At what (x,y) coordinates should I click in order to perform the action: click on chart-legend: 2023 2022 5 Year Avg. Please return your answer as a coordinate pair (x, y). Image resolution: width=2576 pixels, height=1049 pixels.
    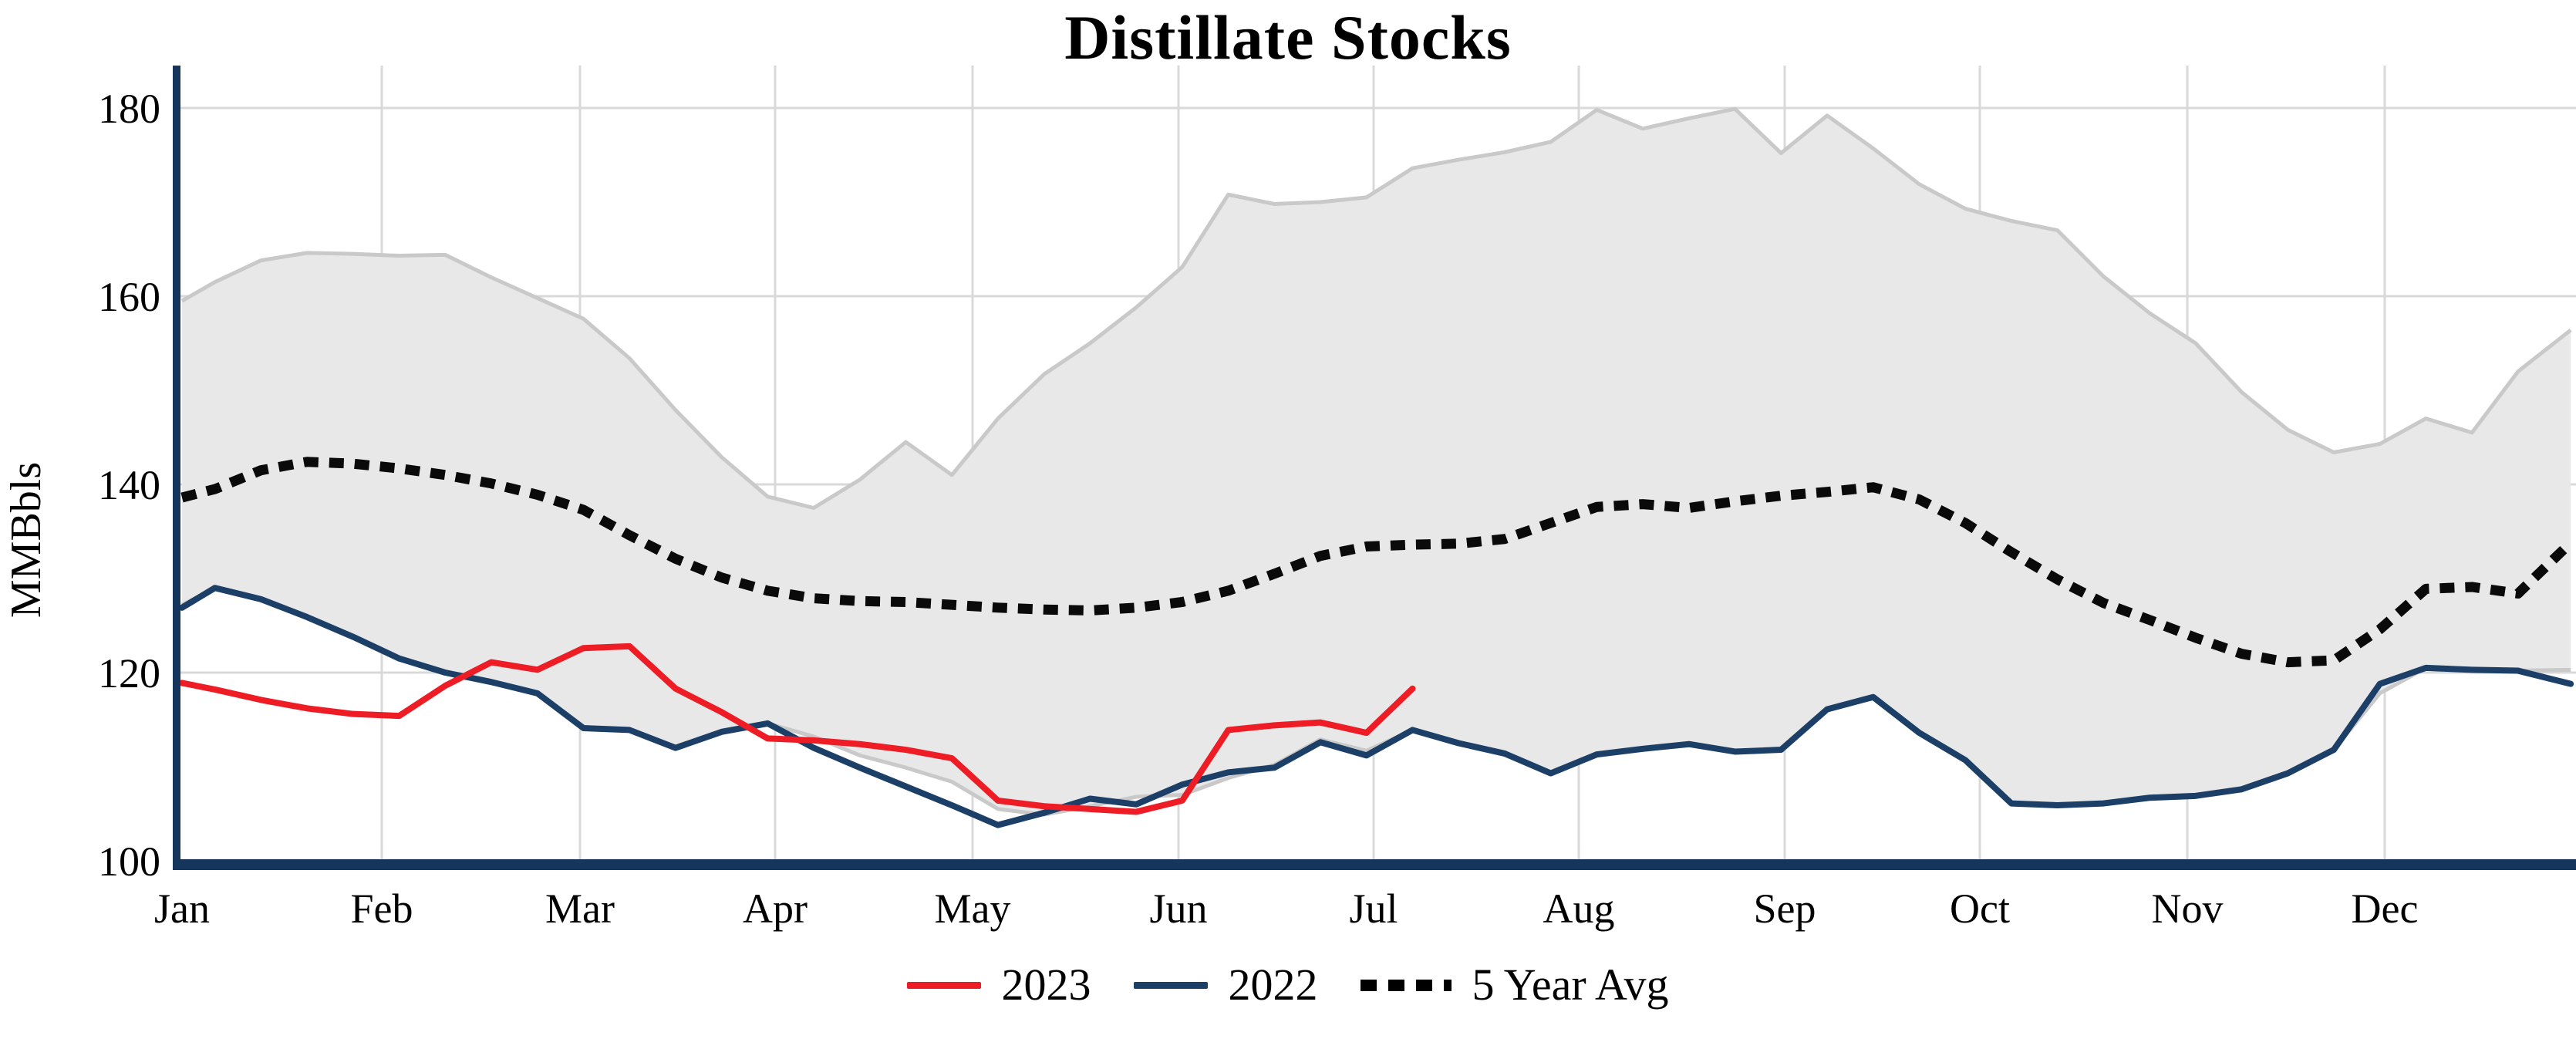
    Looking at the image, I should click on (1288, 985).